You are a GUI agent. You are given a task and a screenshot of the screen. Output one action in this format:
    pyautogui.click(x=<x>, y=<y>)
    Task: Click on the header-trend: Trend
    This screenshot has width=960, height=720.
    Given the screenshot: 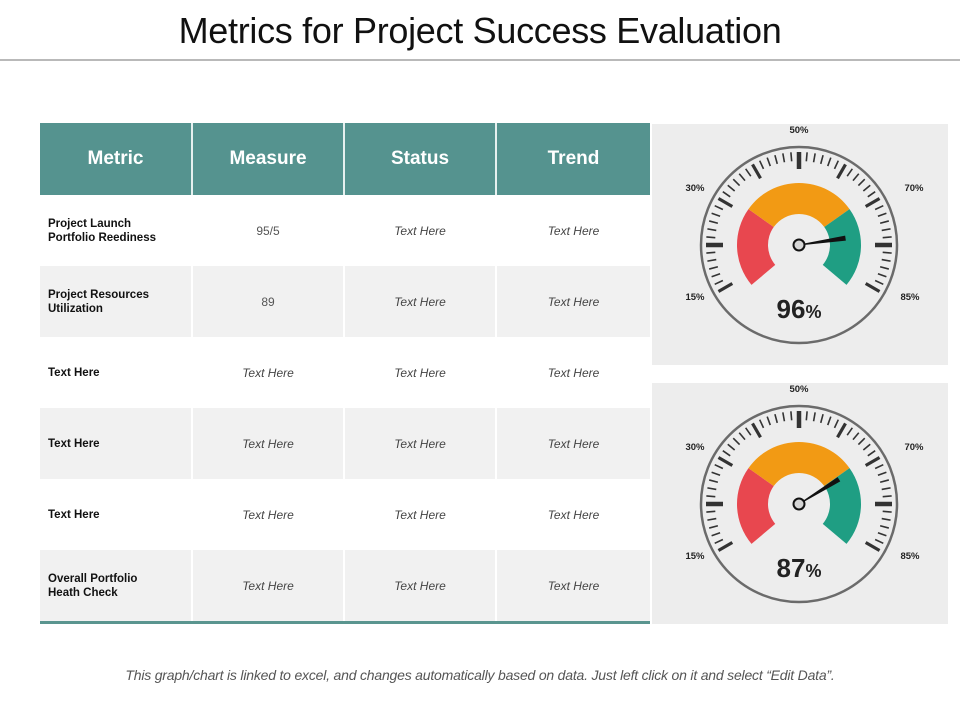 What is the action you would take?
    pyautogui.click(x=572, y=159)
    